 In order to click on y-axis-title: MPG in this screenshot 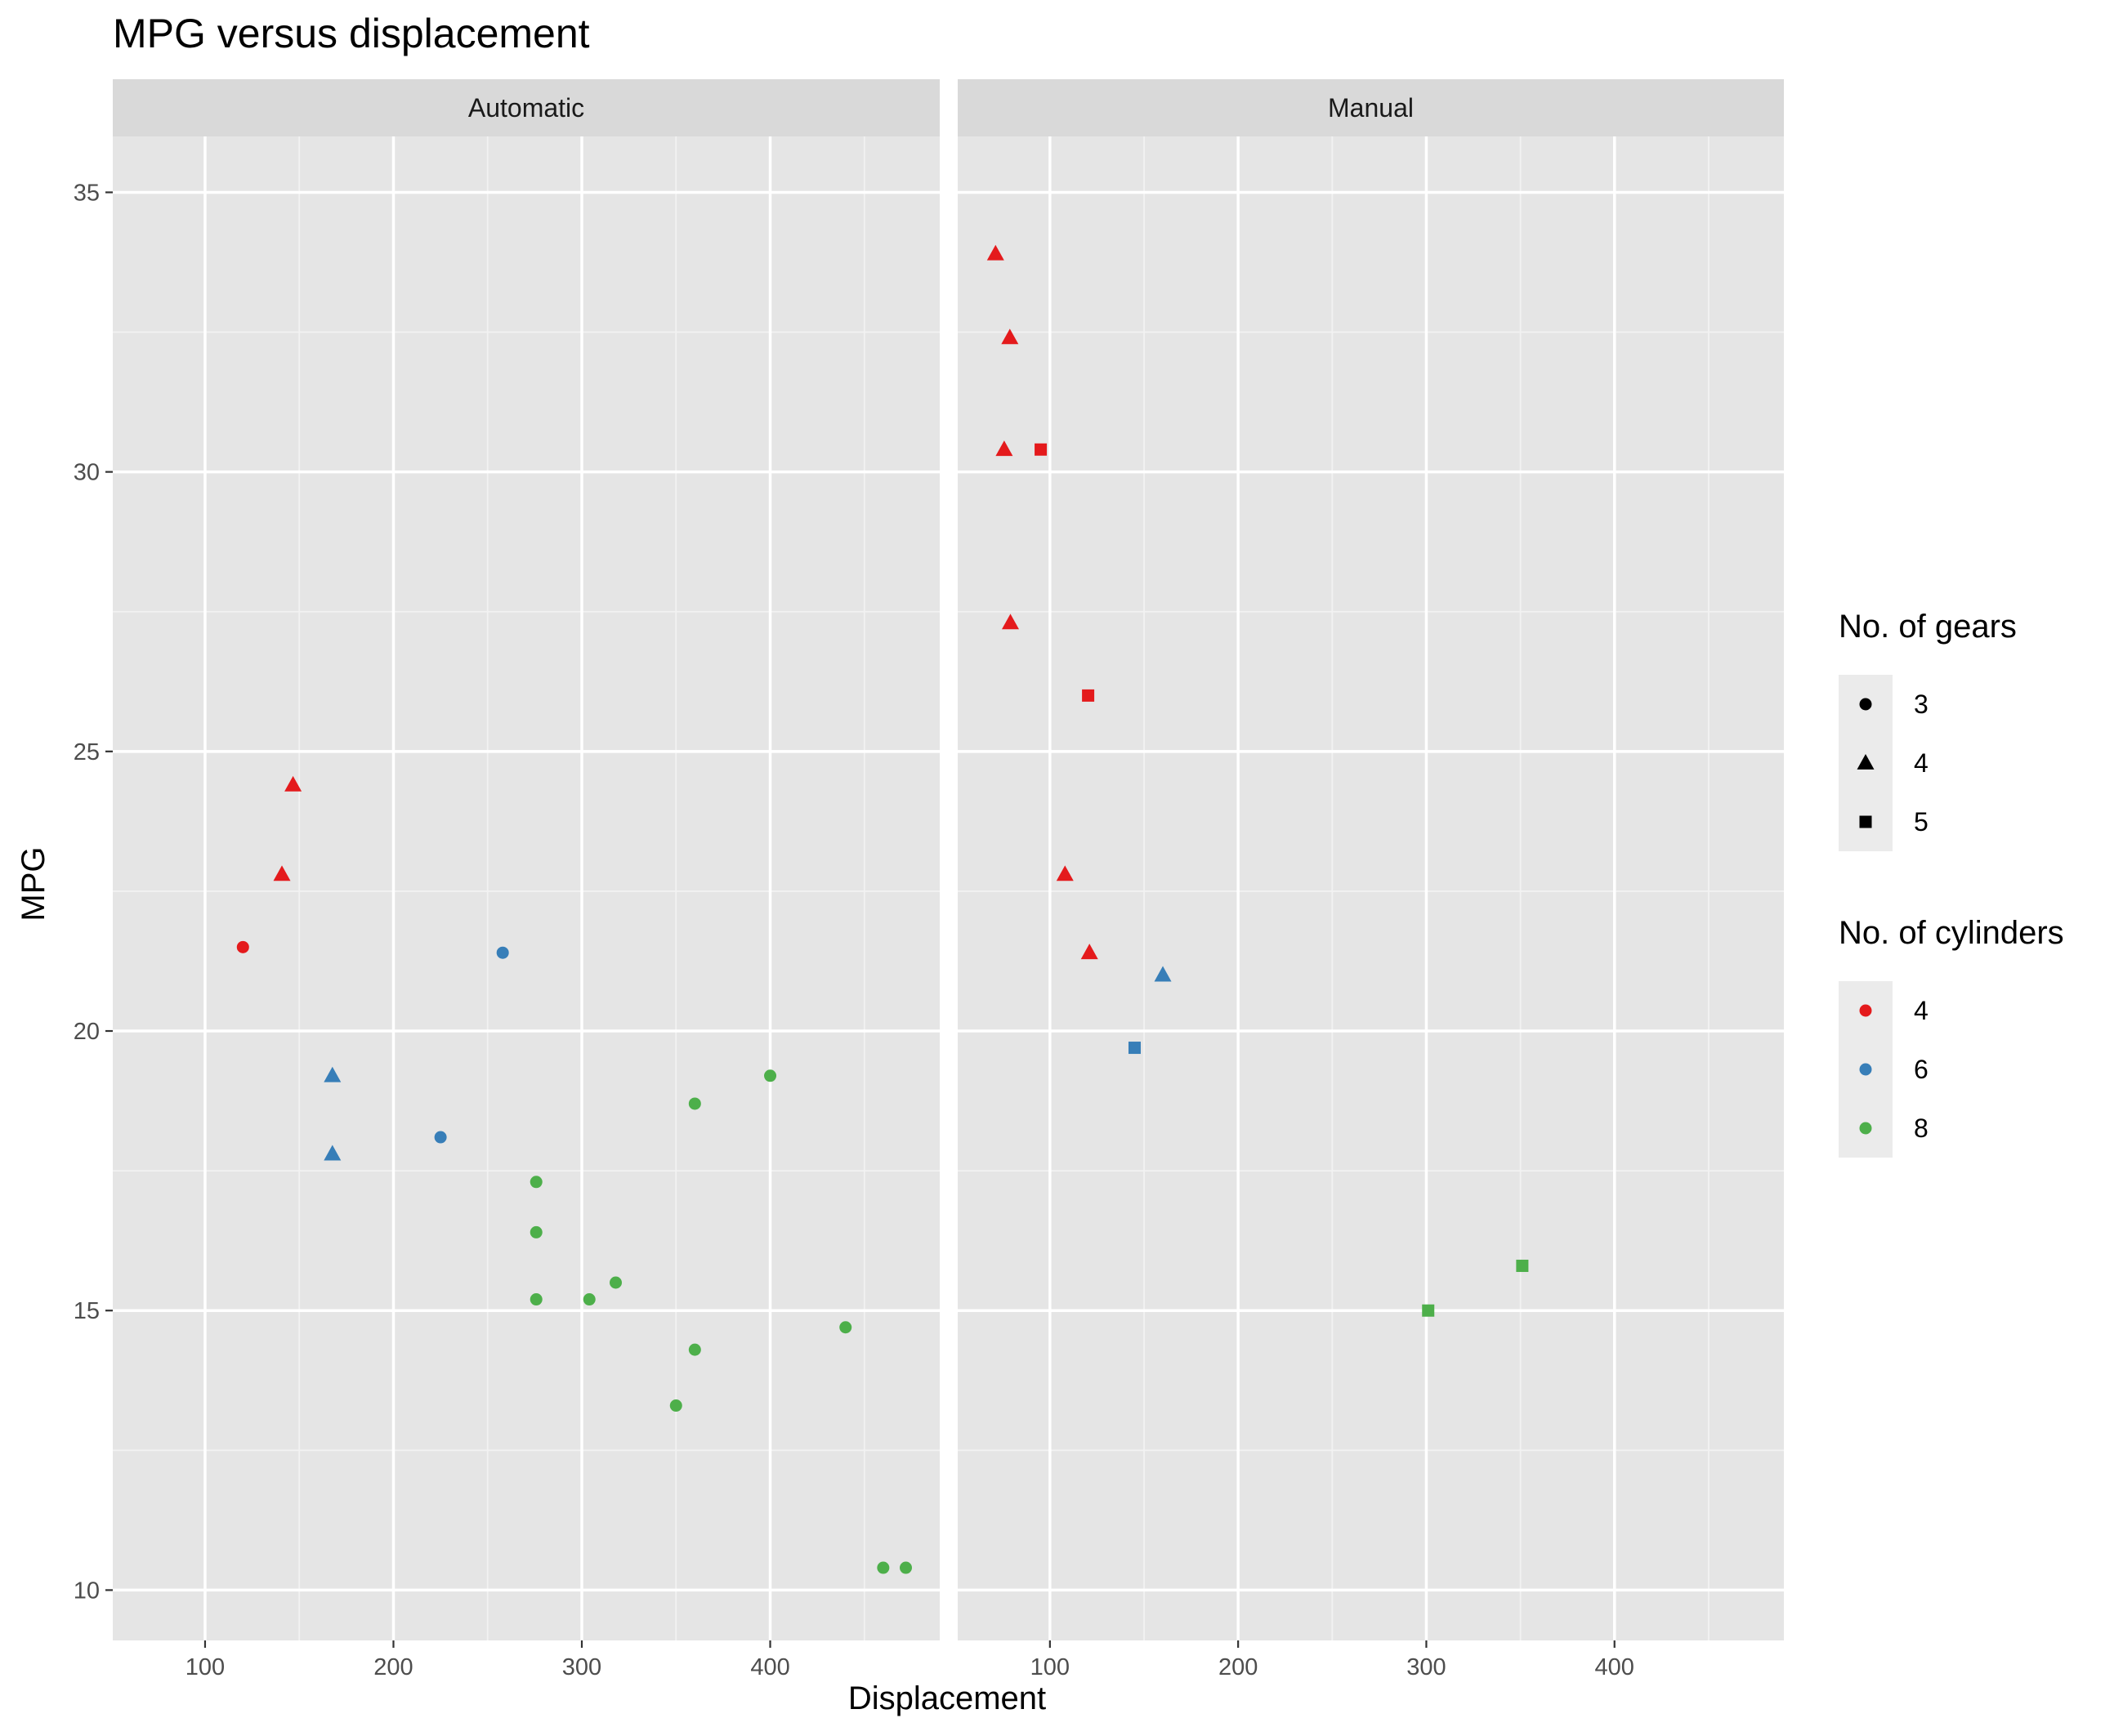, I will do `click(34, 884)`.